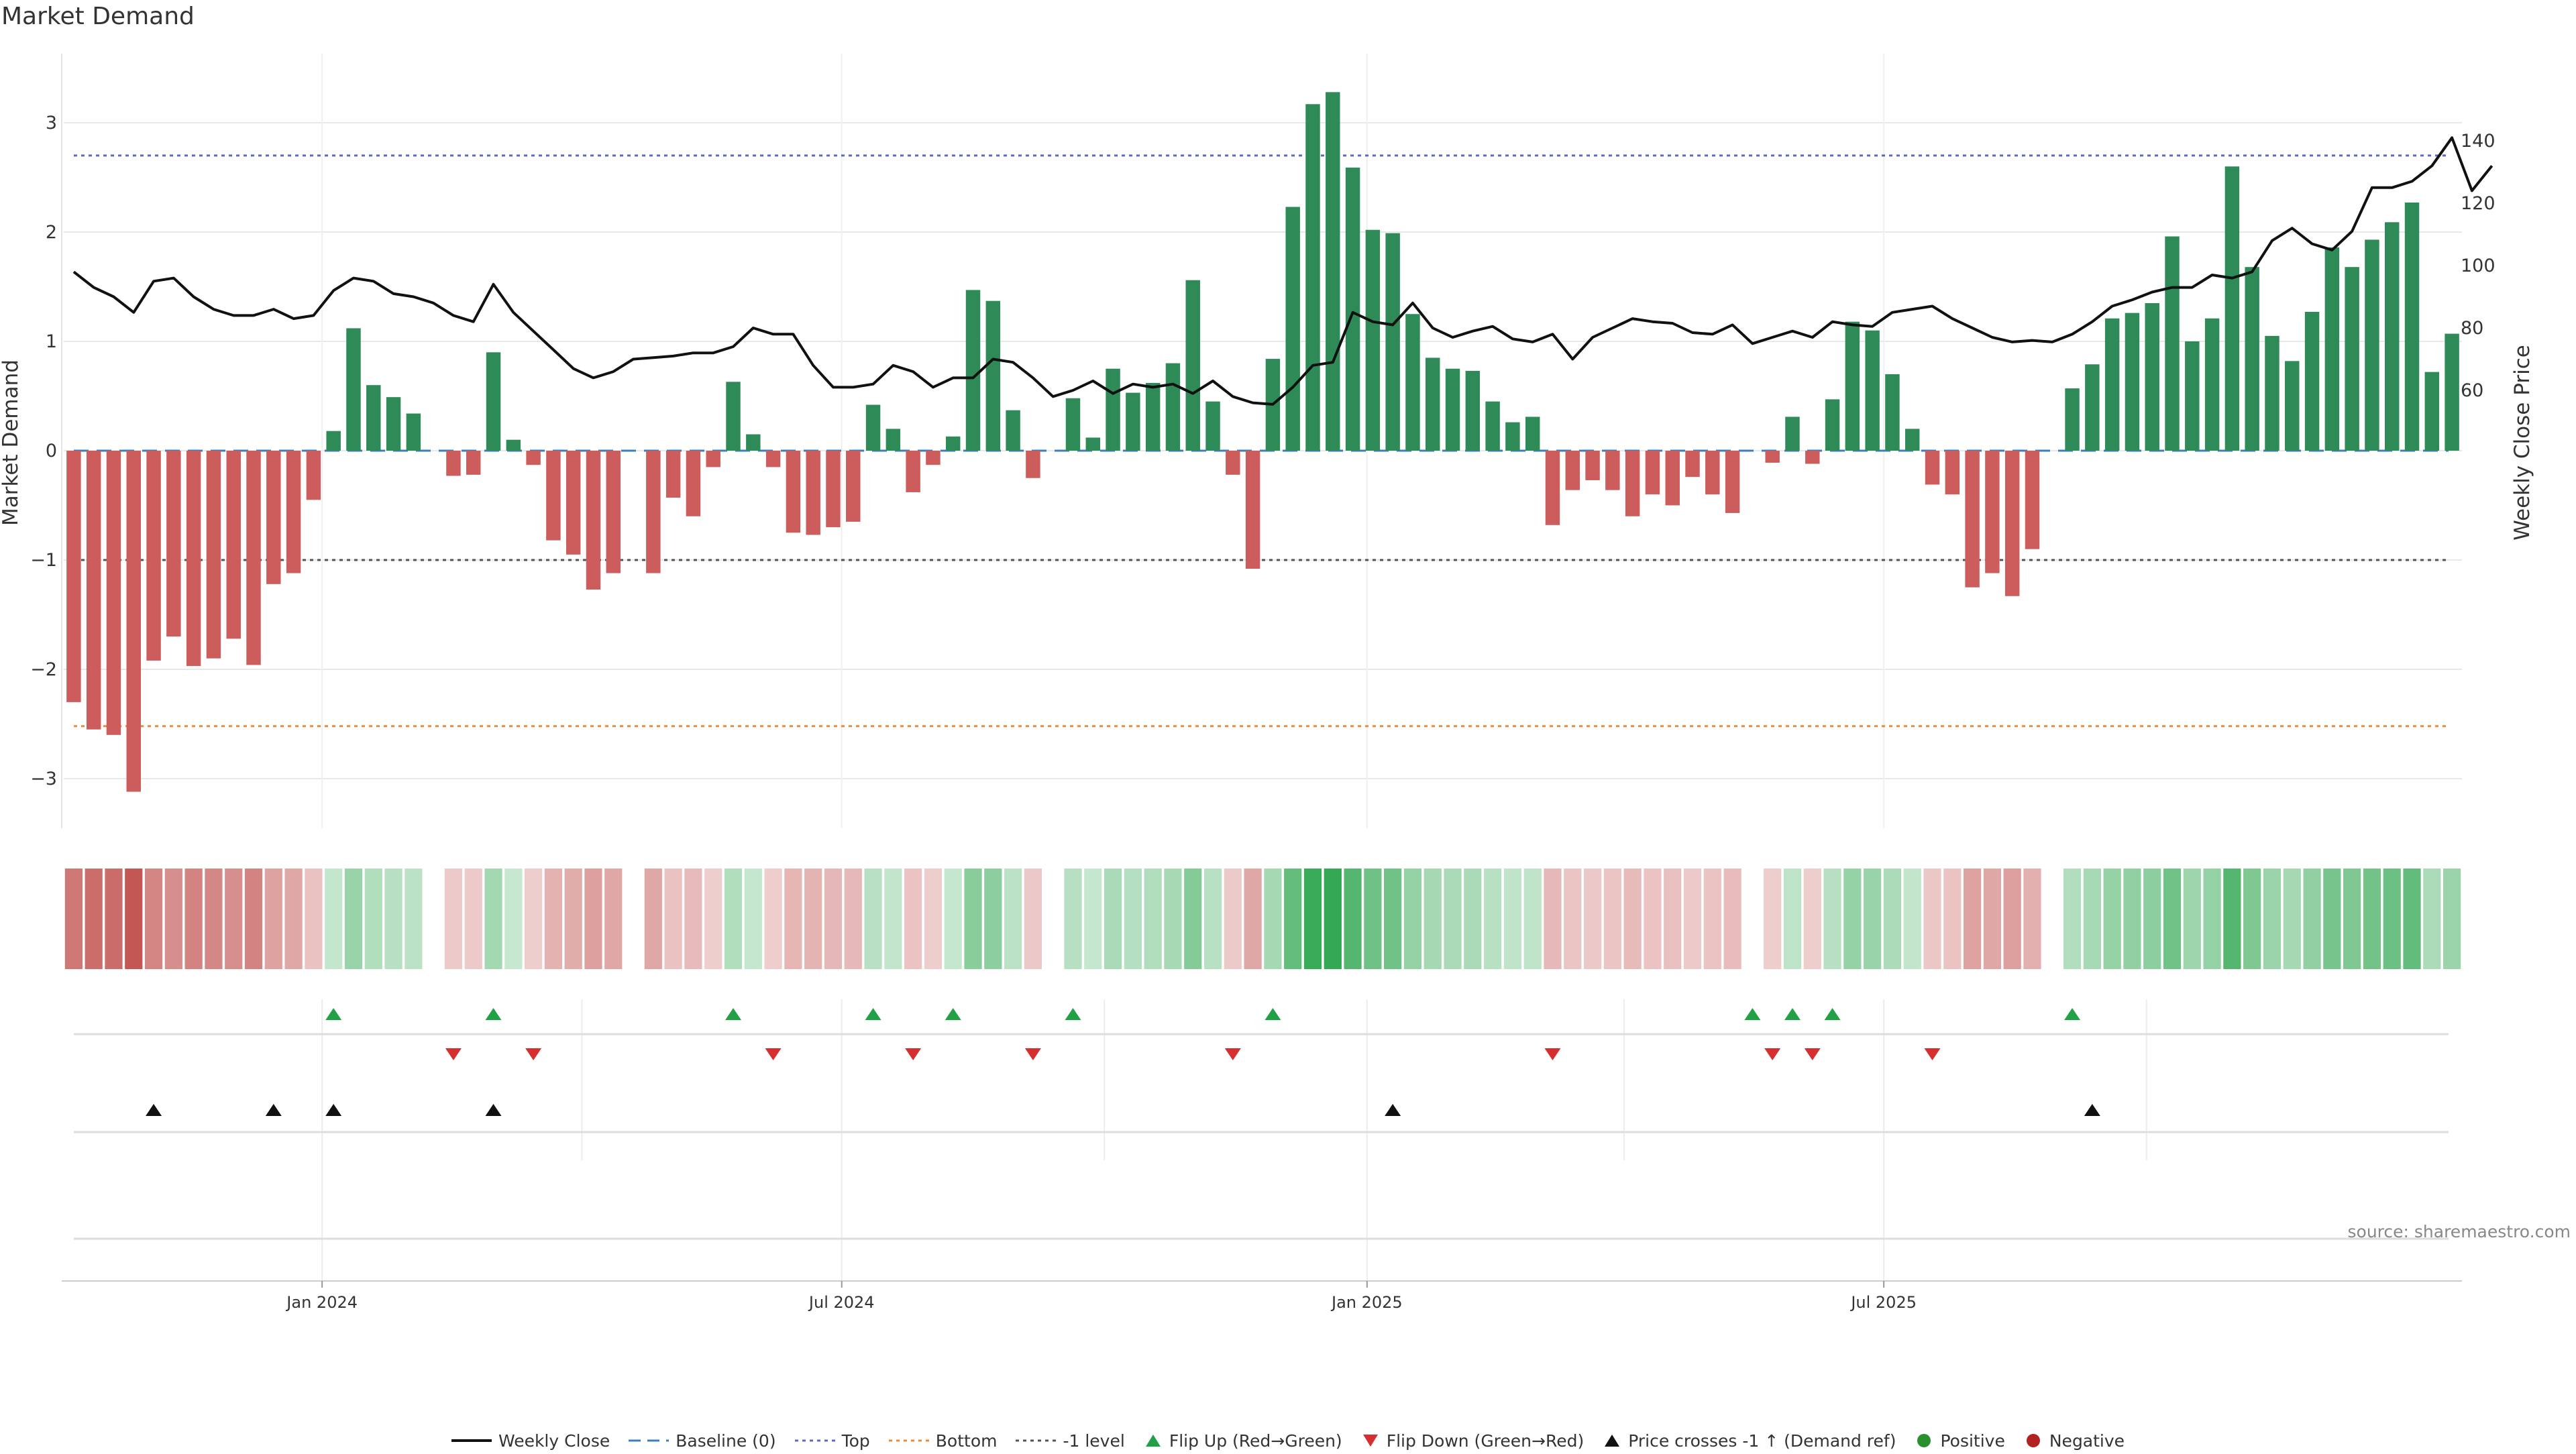  I want to click on event-markers-layer, so click(1261, 1124).